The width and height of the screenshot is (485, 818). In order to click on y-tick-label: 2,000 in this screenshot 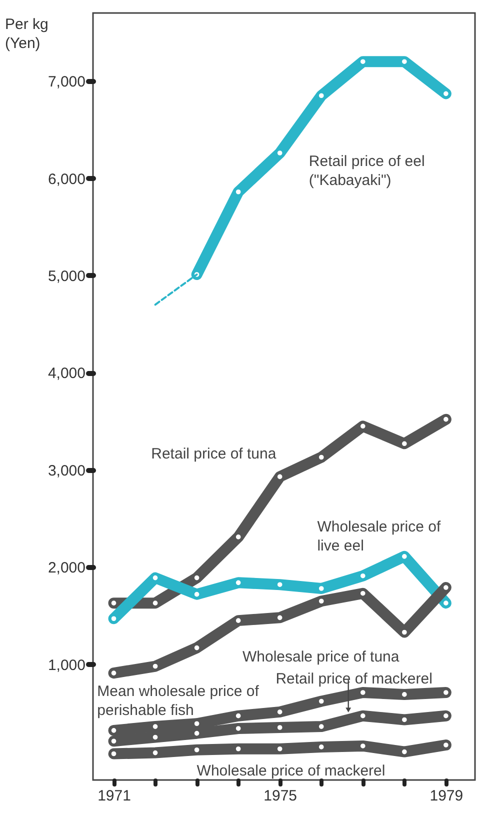, I will do `click(67, 568)`.